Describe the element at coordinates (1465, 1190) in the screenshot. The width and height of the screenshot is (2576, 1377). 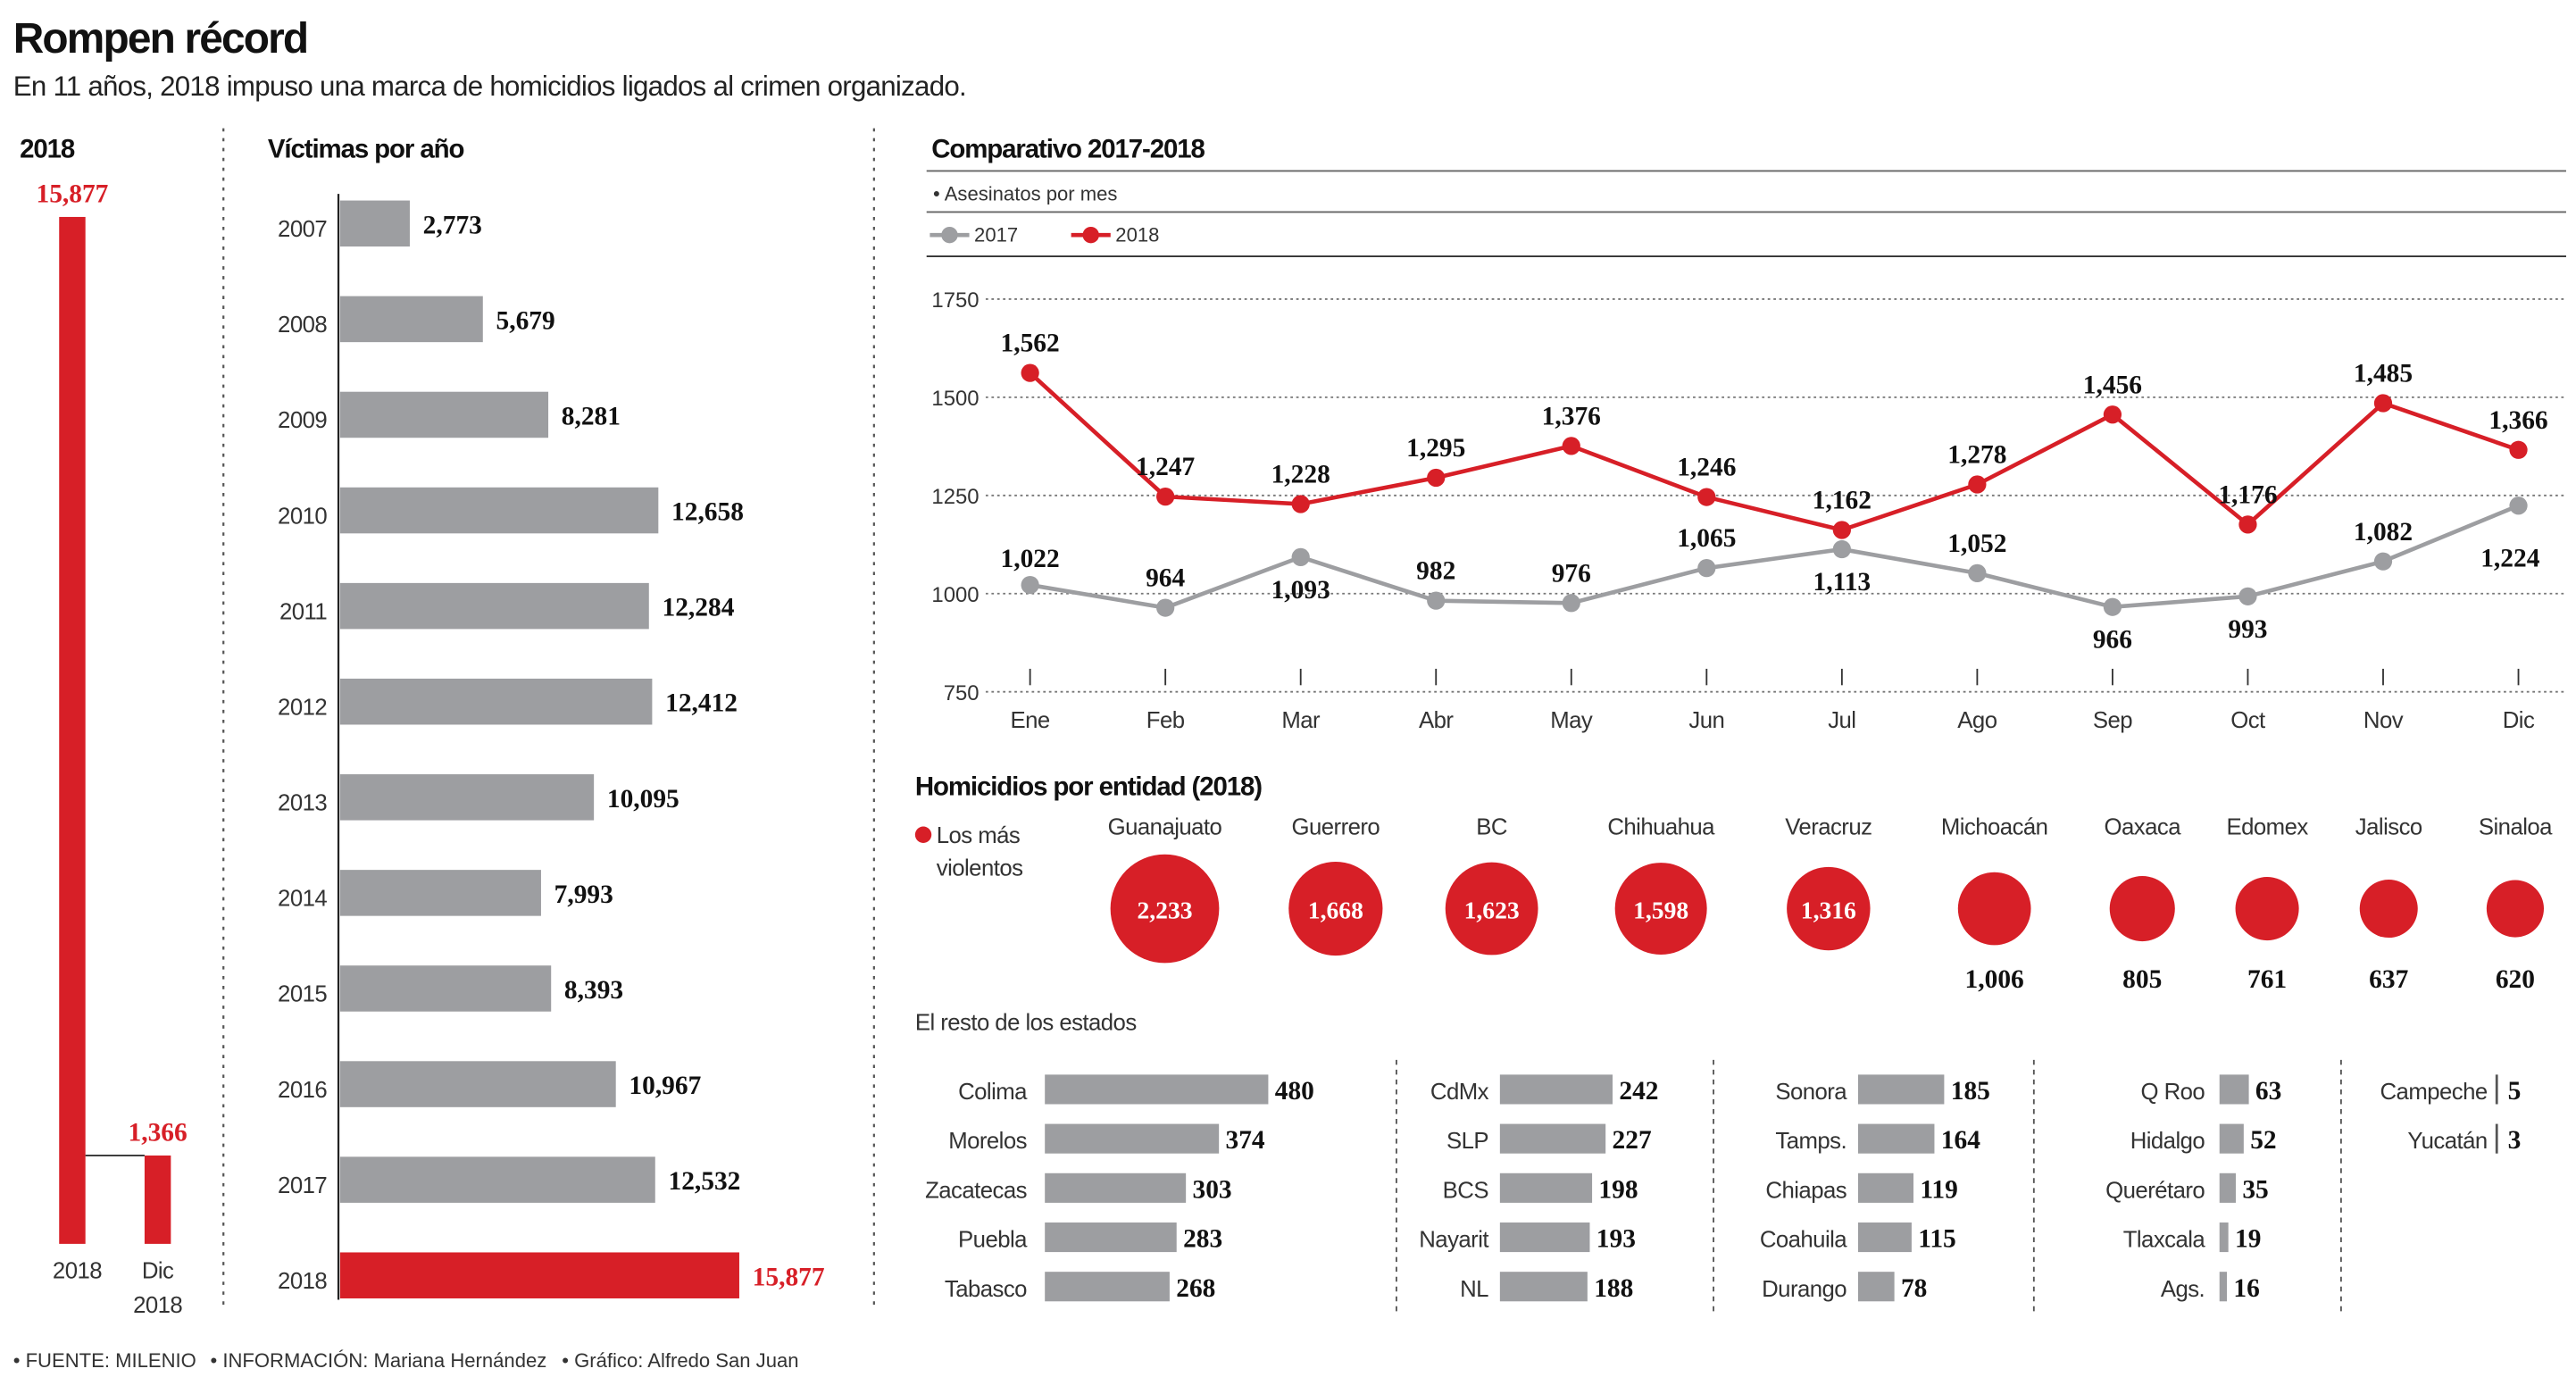
I see `state-name: BCS` at that location.